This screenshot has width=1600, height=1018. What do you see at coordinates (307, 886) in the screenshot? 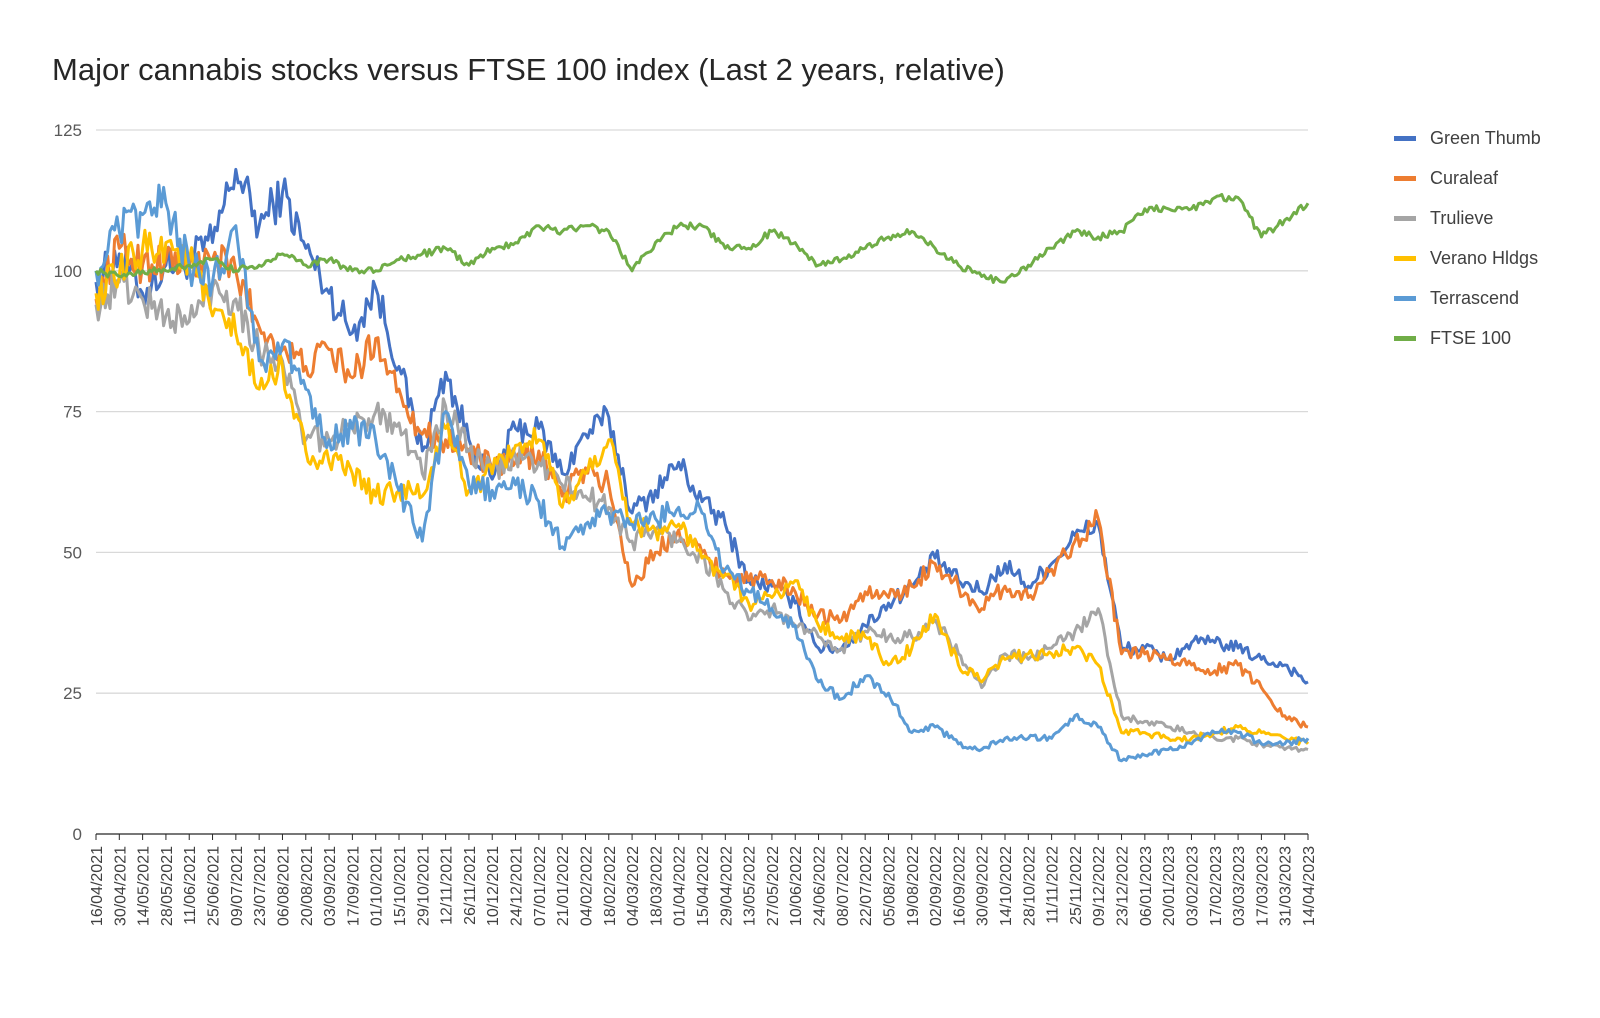
I see `x-tick-label: 20/08/2021` at bounding box center [307, 886].